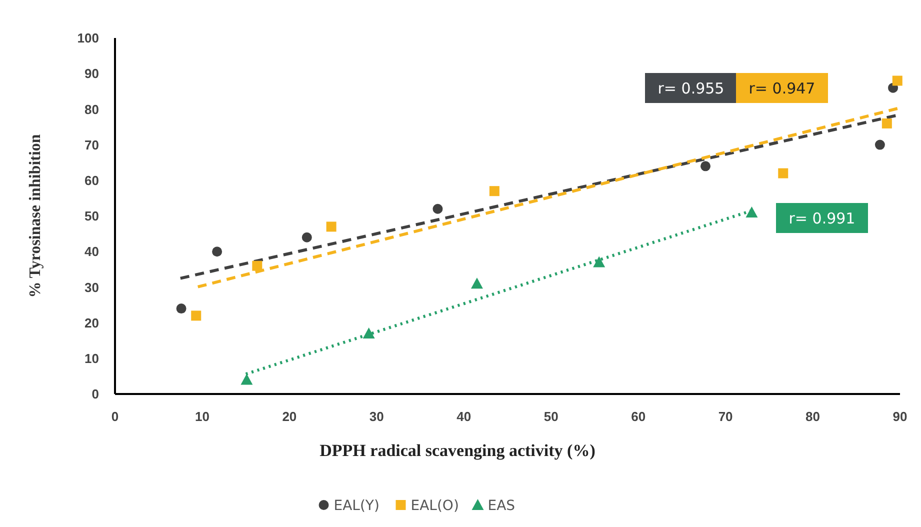 This screenshot has height=527, width=921. I want to click on y-tick-label: 90, so click(91, 74).